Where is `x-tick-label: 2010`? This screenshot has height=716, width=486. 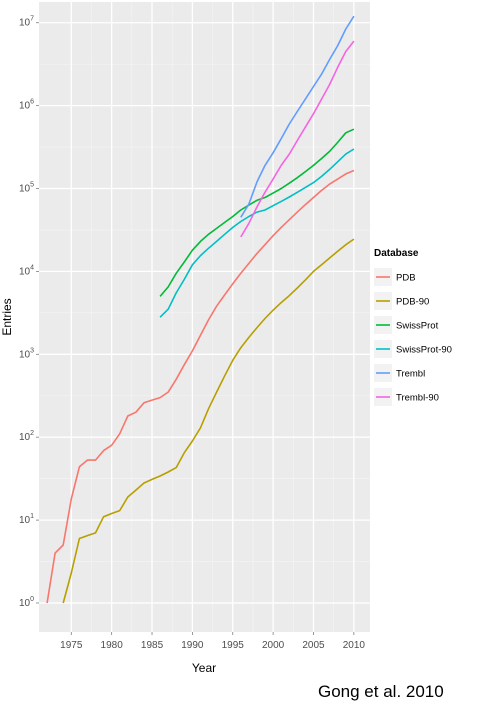
x-tick-label: 2010 is located at coordinates (354, 645).